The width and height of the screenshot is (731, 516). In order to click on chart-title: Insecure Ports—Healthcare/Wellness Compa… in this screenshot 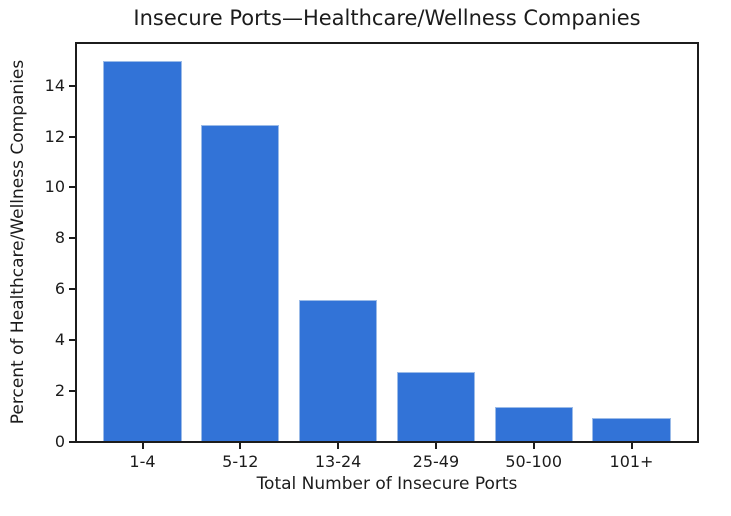, I will do `click(387, 18)`.